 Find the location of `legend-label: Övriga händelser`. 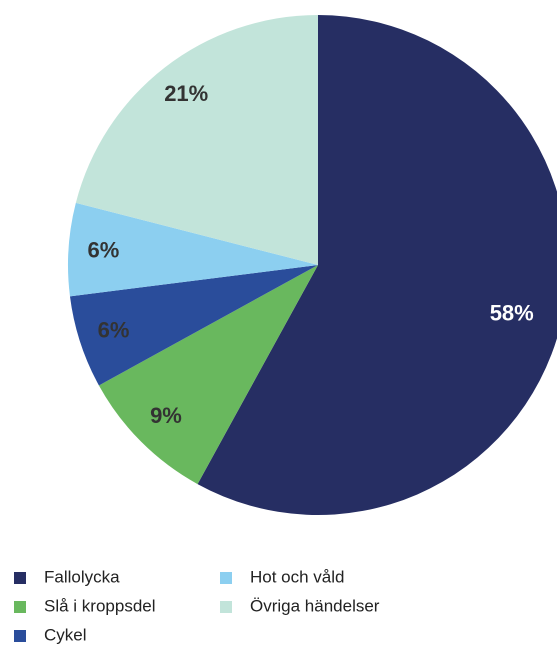

legend-label: Övriga händelser is located at coordinates (315, 605).